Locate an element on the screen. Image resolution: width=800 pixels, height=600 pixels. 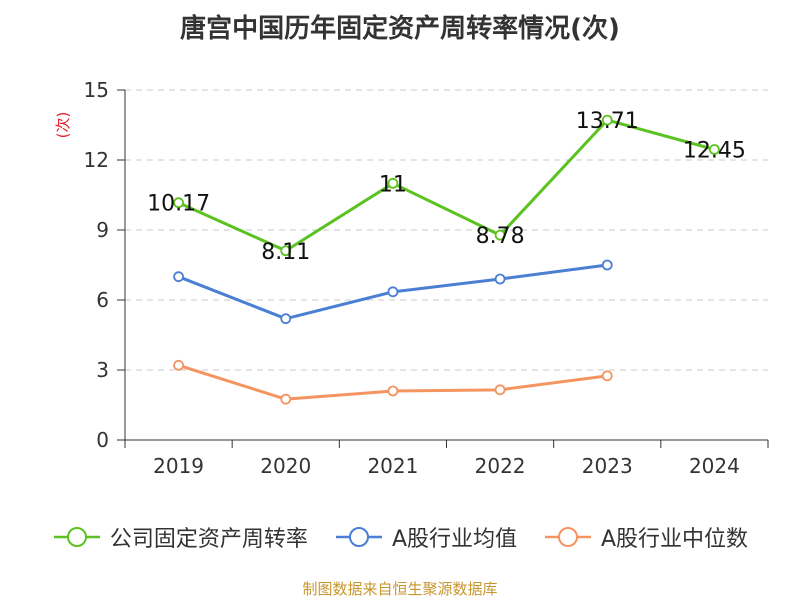
x-tick-label: 2022 is located at coordinates (500, 466).